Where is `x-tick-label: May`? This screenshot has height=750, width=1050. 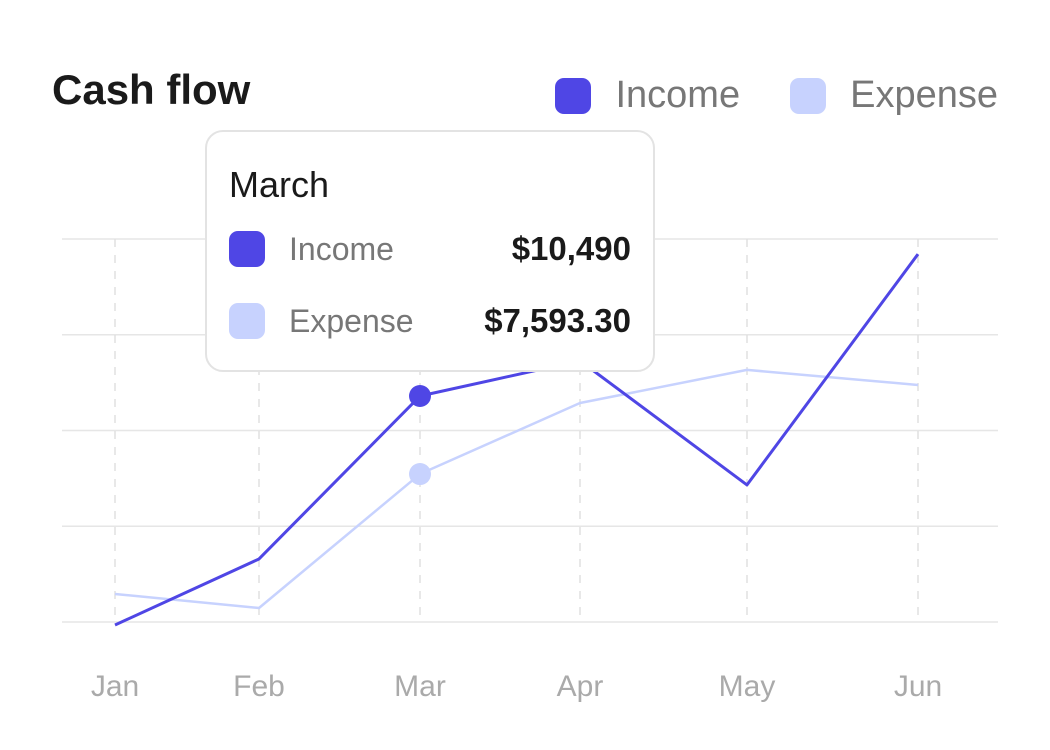 x-tick-label: May is located at coordinates (747, 686).